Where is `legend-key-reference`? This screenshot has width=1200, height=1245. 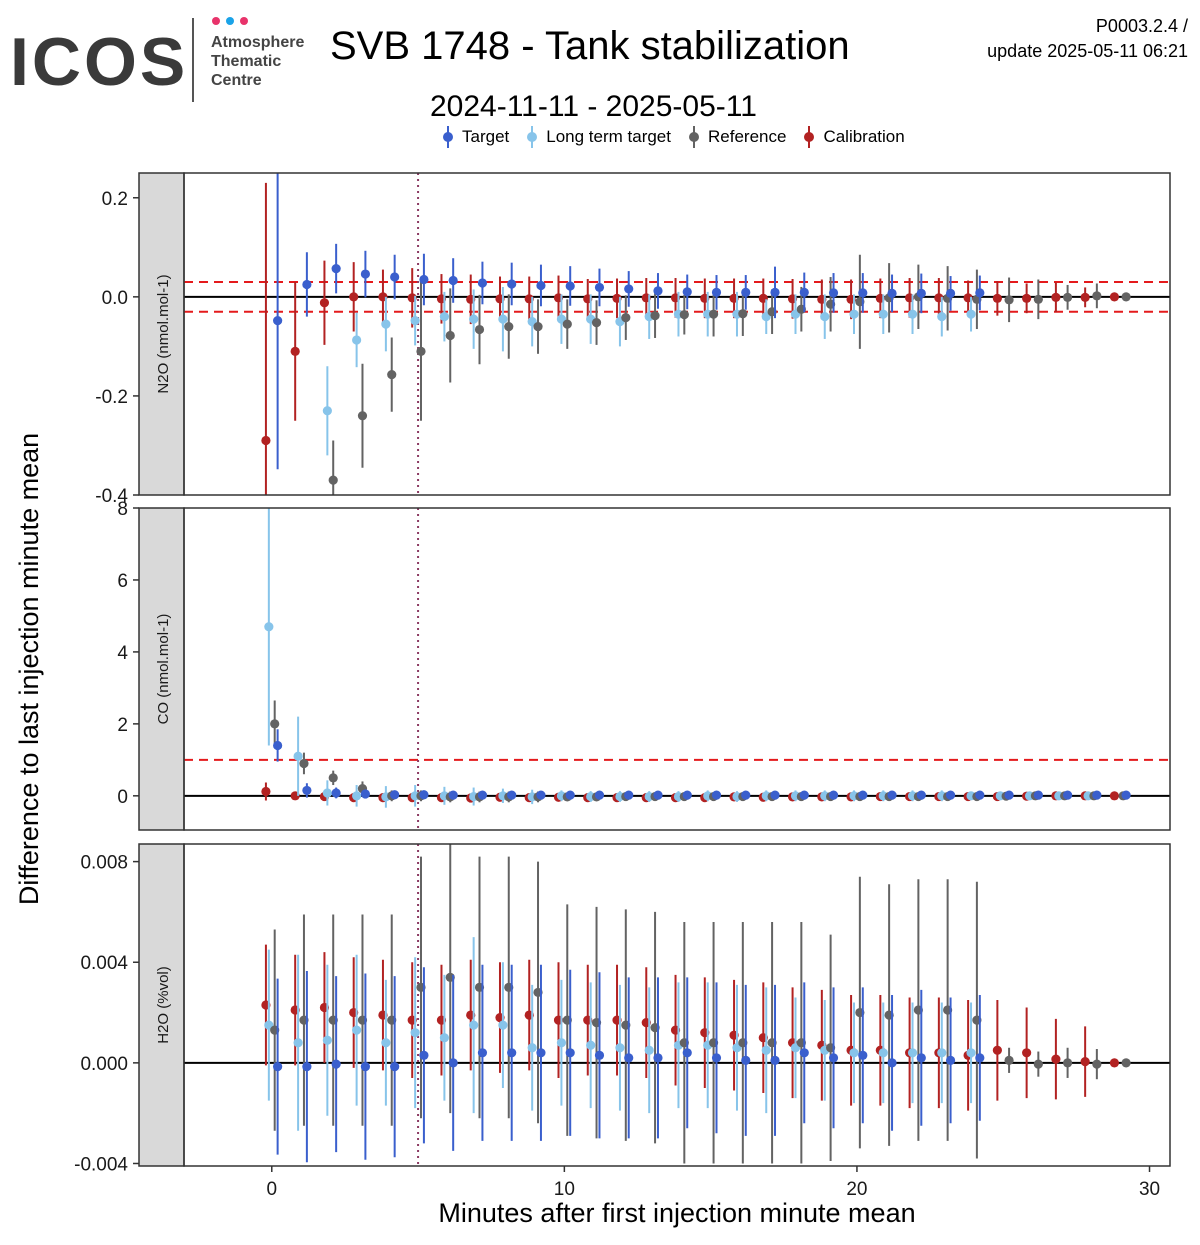 legend-key-reference is located at coordinates (694, 137).